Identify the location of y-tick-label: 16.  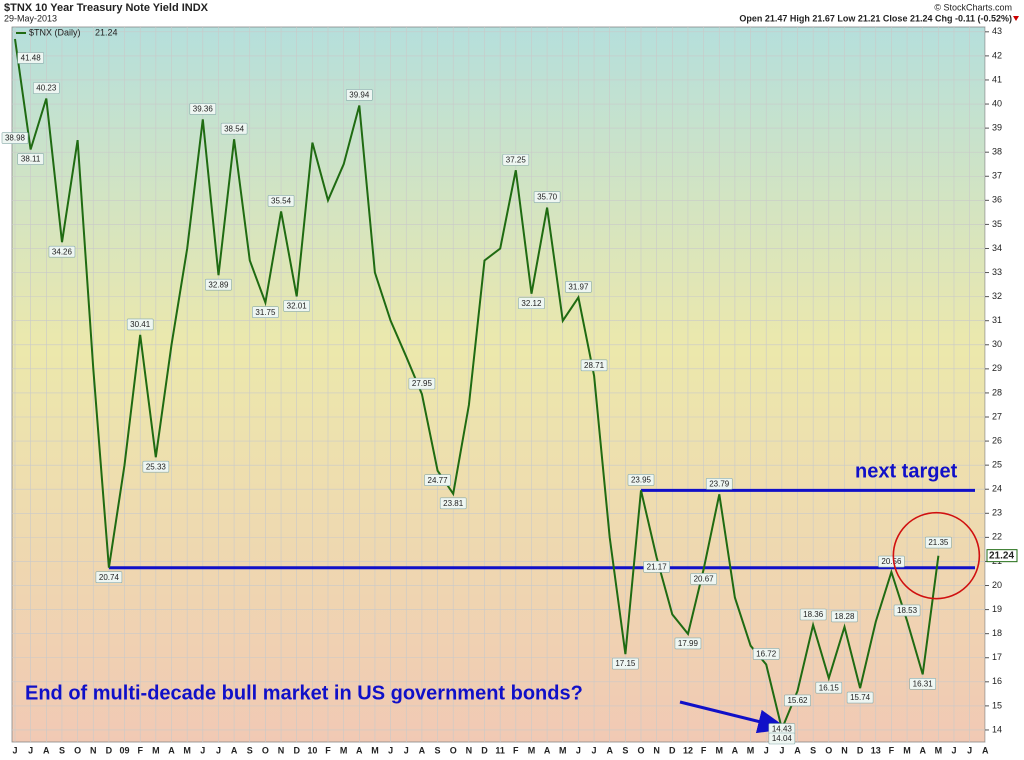
(997, 681).